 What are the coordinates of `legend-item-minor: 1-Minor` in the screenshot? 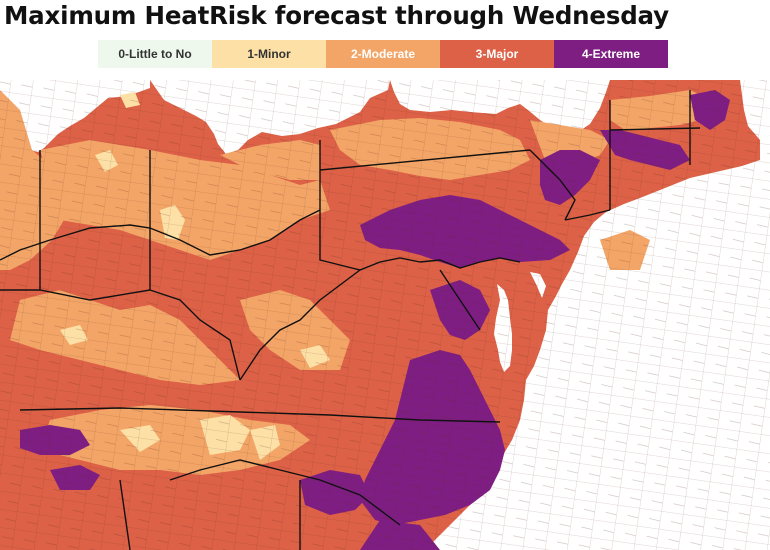 It's located at (269, 54).